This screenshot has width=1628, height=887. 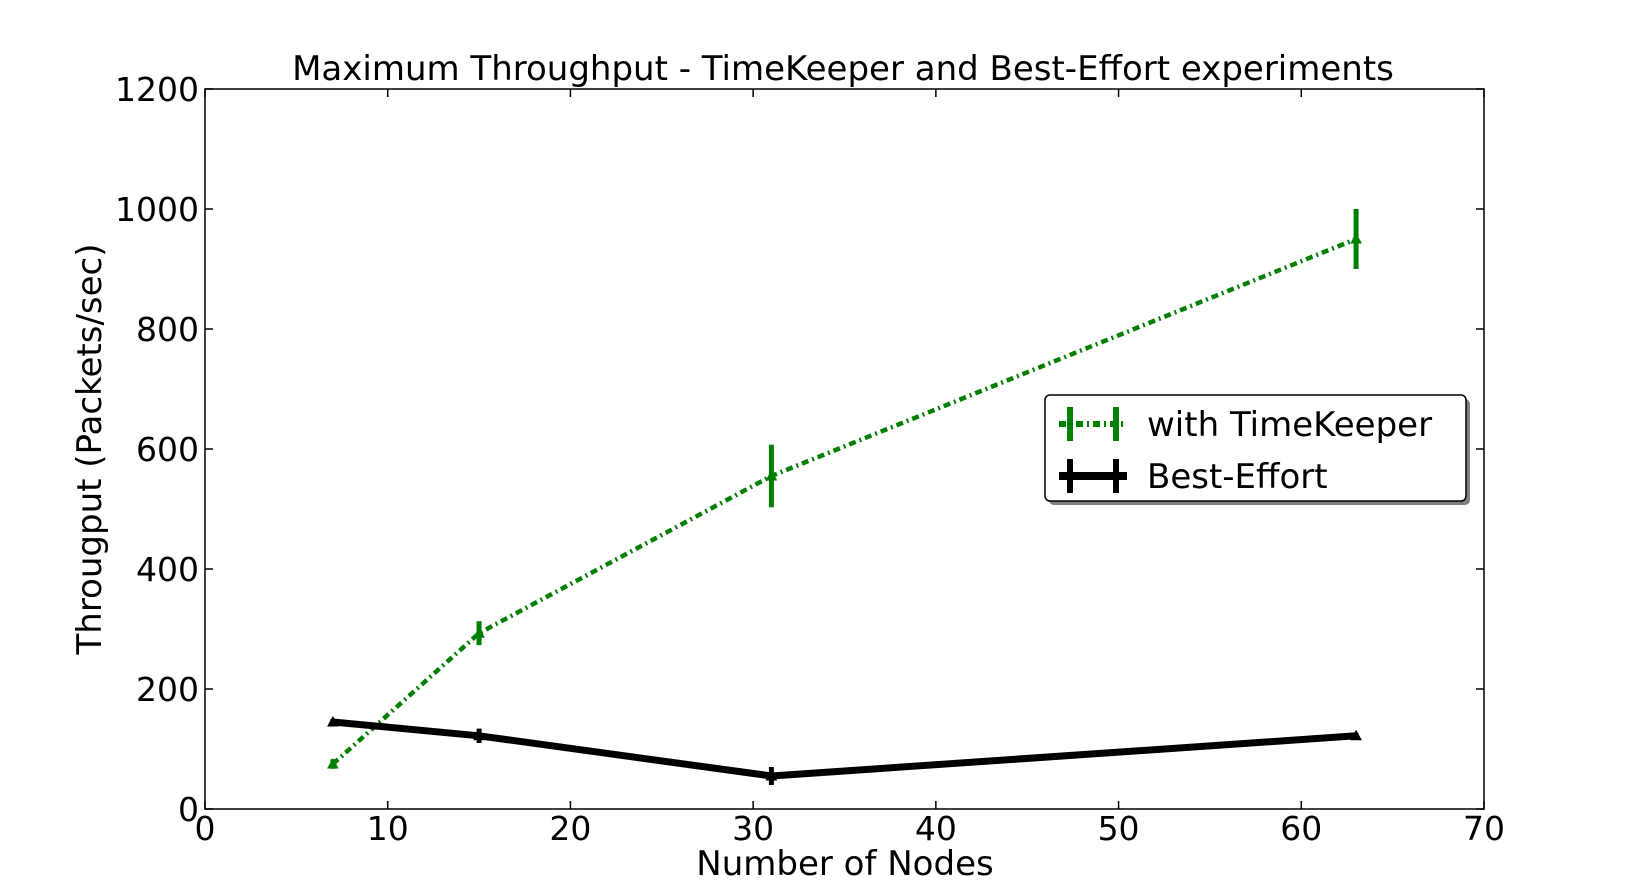 What do you see at coordinates (570, 828) in the screenshot?
I see `x-tick-label: 20` at bounding box center [570, 828].